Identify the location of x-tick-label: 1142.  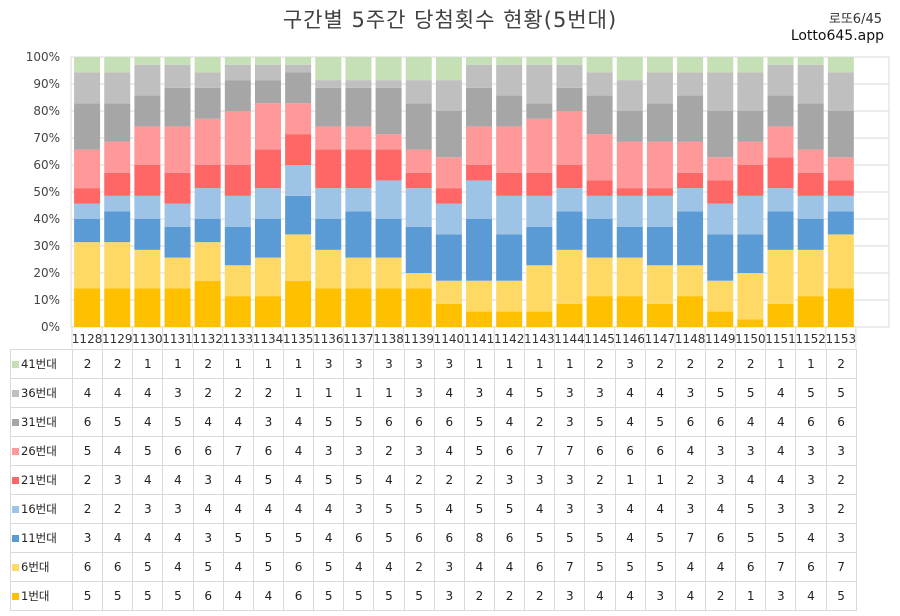
(509, 339).